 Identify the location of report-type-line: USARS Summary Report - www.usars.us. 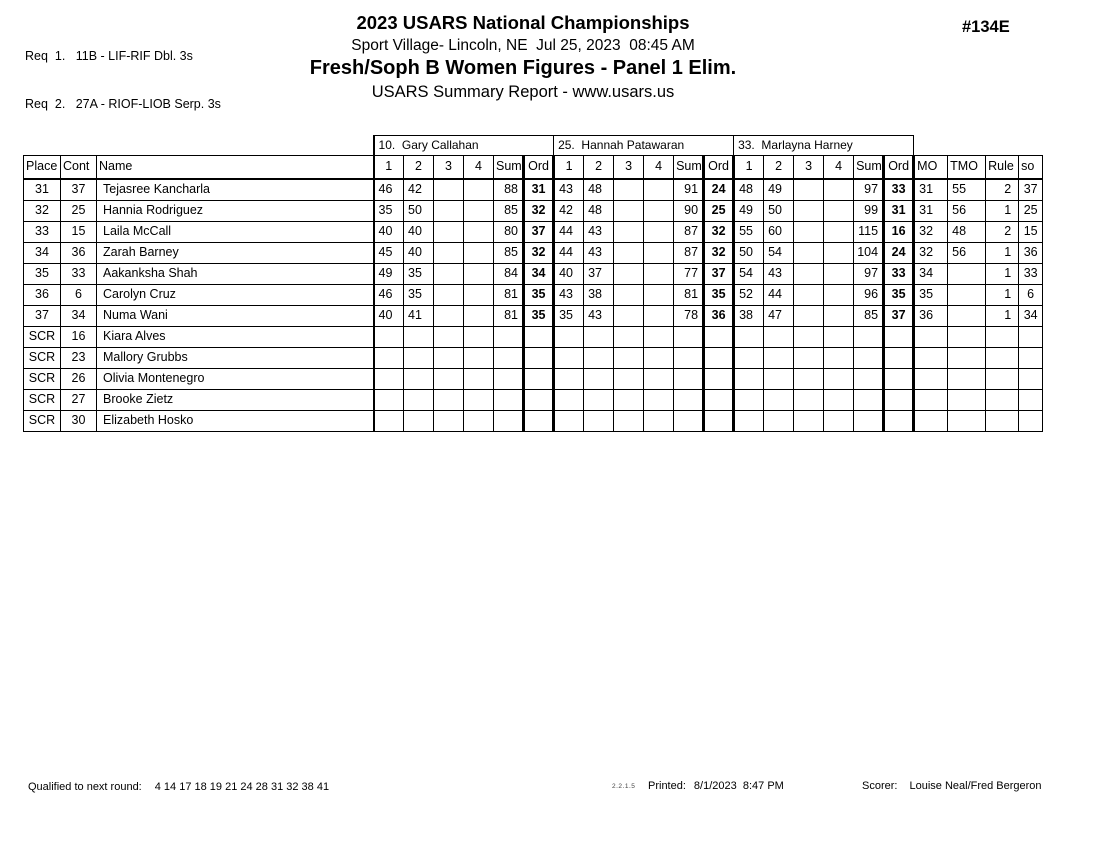
(523, 92).